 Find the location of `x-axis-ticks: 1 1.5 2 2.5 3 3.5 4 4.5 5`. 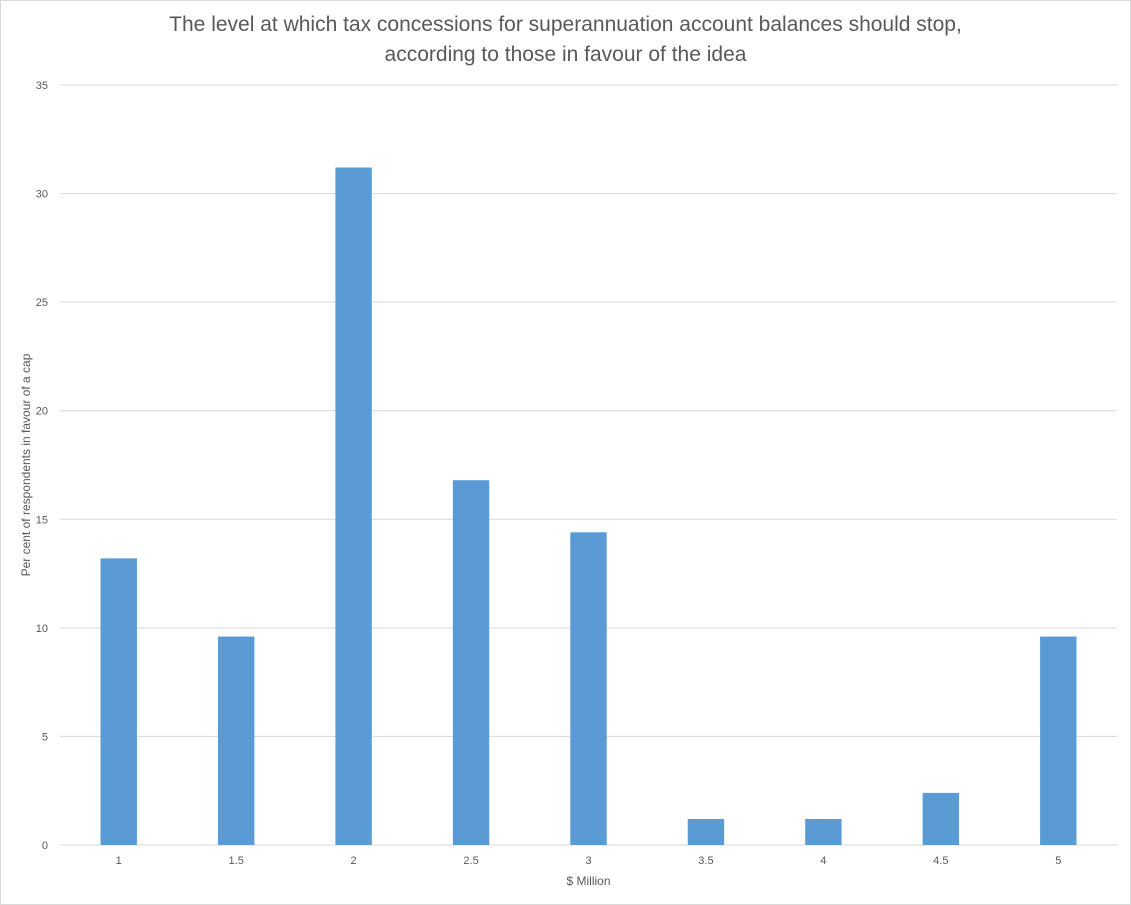

x-axis-ticks: 1 1.5 2 2.5 3 3.5 4 4.5 5 is located at coordinates (589, 861).